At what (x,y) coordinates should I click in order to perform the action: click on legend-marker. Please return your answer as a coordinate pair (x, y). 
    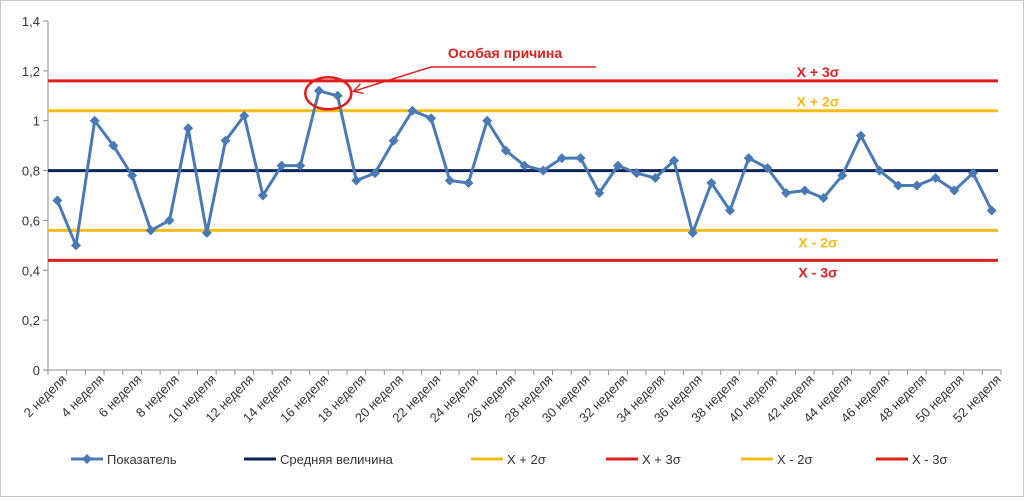
    Looking at the image, I should click on (87, 459).